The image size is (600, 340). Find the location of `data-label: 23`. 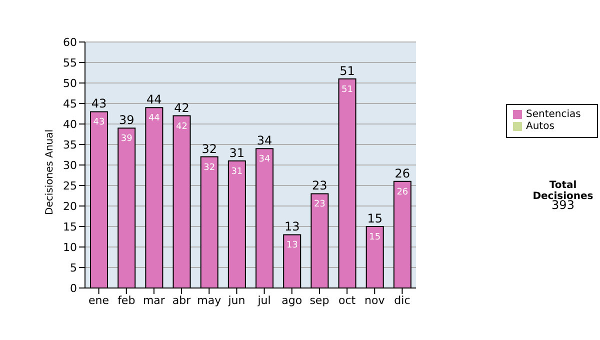

data-label: 23 is located at coordinates (320, 205).